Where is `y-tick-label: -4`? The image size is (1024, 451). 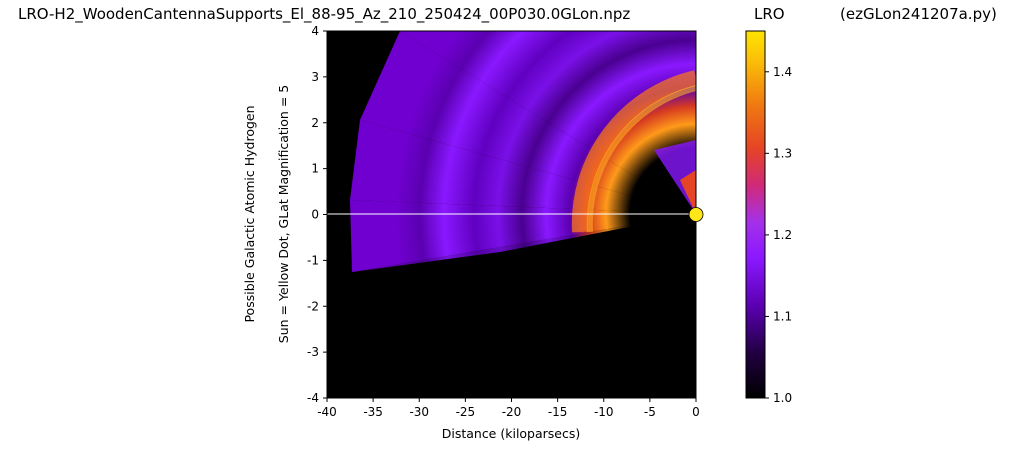
y-tick-label: -4 is located at coordinates (313, 398).